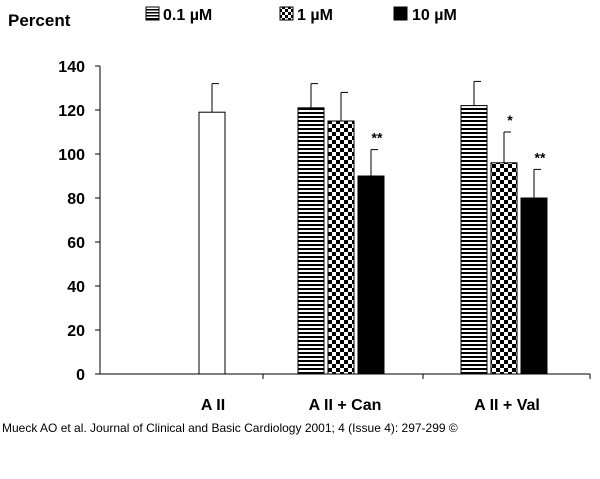 Image resolution: width=600 pixels, height=479 pixels. What do you see at coordinates (71, 111) in the screenshot?
I see `y-tick-label: 120` at bounding box center [71, 111].